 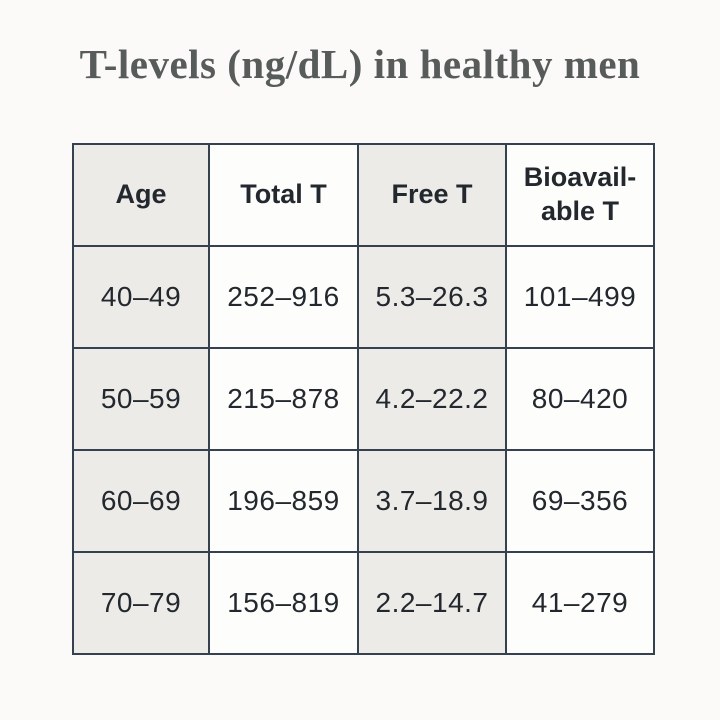 What do you see at coordinates (580, 603) in the screenshot?
I see `cell-bioavailable-t: 41–279` at bounding box center [580, 603].